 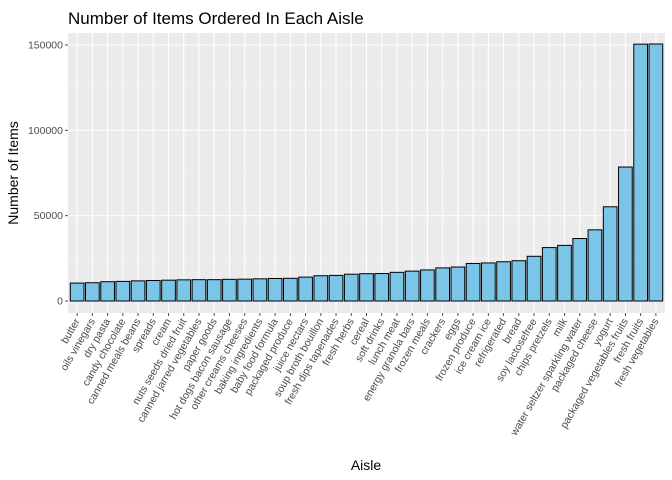 What do you see at coordinates (13, 172) in the screenshot?
I see `y-axis-title: Number of Items` at bounding box center [13, 172].